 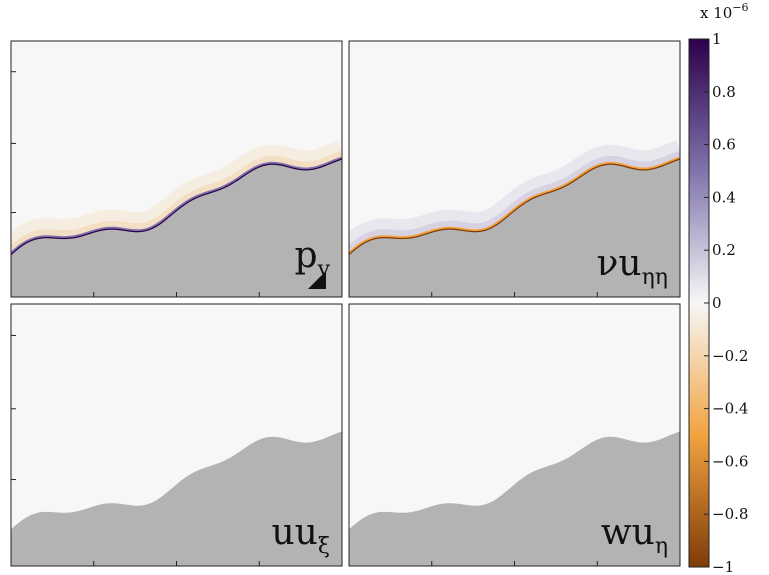 What do you see at coordinates (655, 277) in the screenshot?
I see `panel-label-sub: ηη` at bounding box center [655, 277].